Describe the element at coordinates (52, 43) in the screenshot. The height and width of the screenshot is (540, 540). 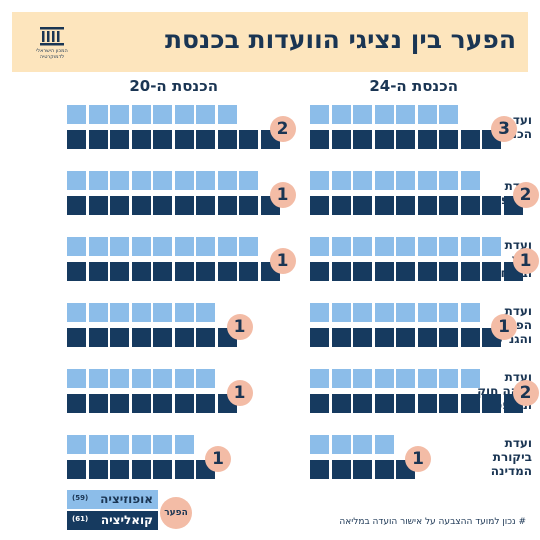
I see `idi-logo: המכון הישראלי לדמוקרטיה` at that location.